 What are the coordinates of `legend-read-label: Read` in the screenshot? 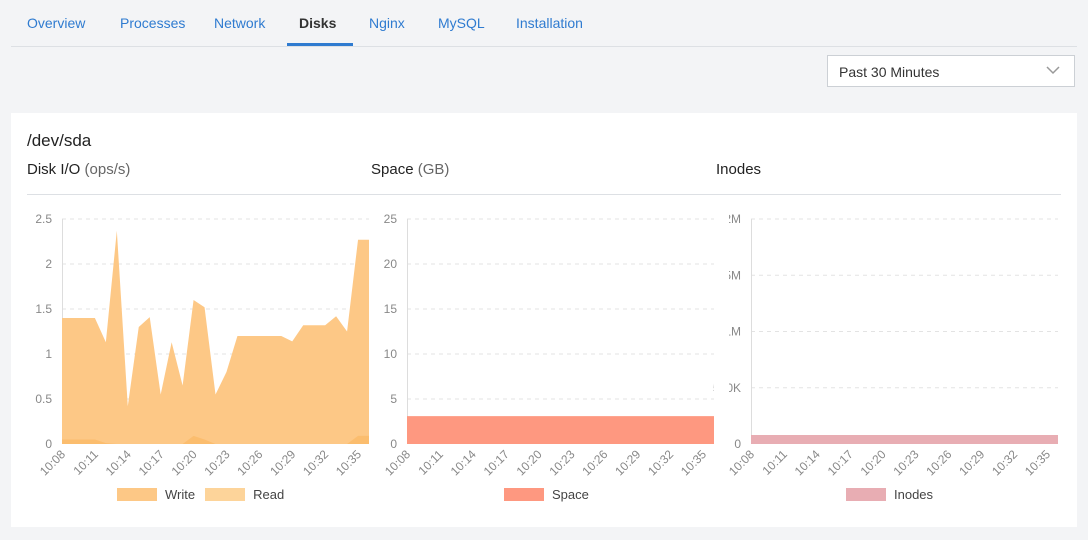 It's located at (269, 494).